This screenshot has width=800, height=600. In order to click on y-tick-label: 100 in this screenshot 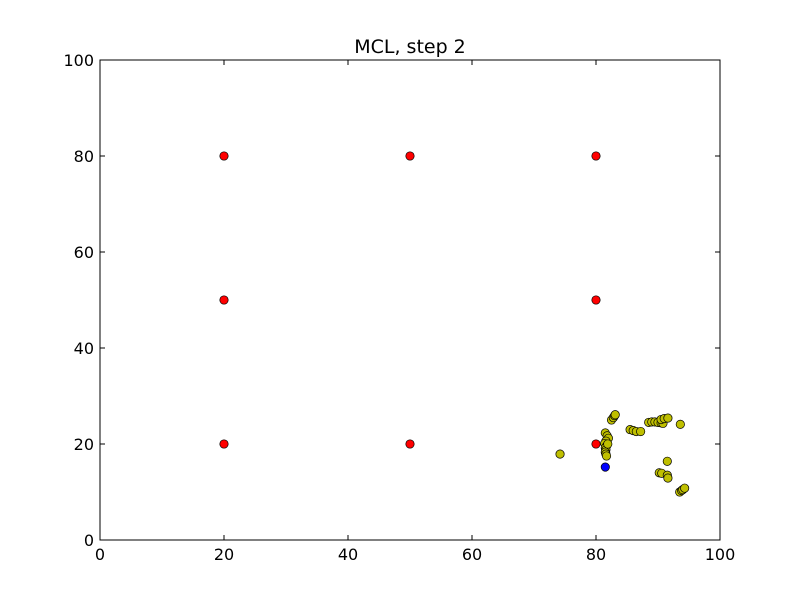, I will do `click(78, 60)`.